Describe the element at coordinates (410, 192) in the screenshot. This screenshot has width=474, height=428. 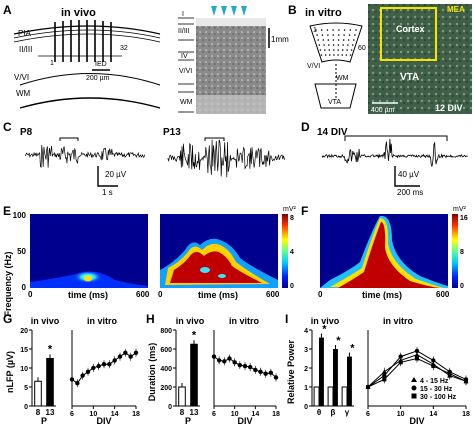
I see `scale-d-x: 200 ms` at that location.